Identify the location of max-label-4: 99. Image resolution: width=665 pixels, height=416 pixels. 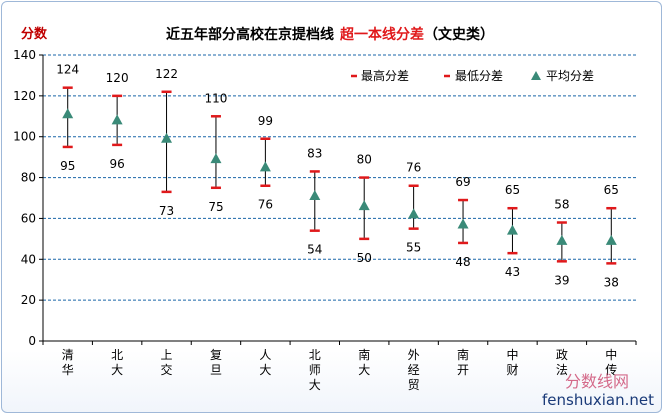
(265, 121).